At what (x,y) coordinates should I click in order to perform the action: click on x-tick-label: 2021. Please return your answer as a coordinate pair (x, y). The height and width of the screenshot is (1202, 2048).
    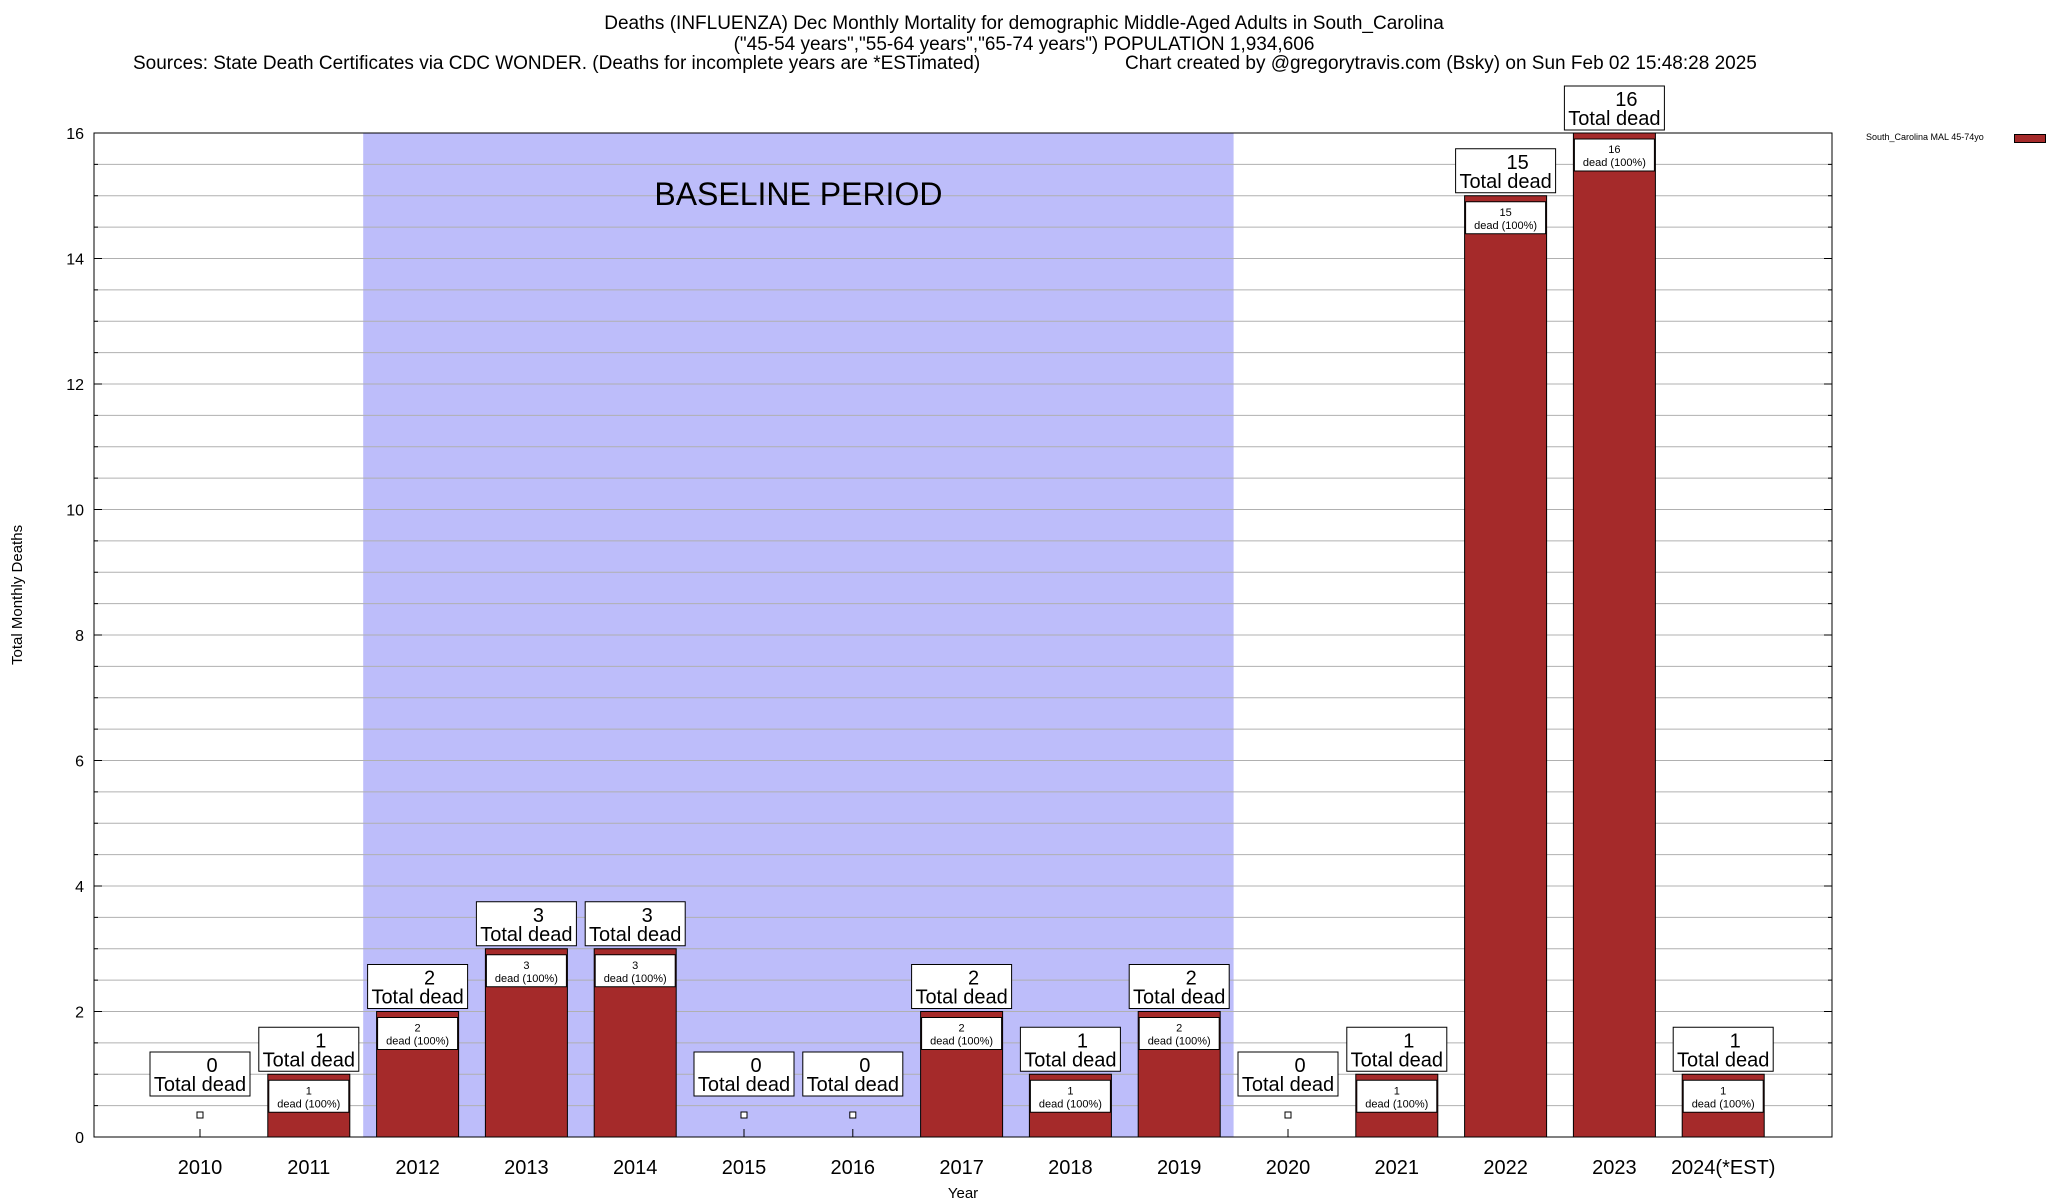
    Looking at the image, I should click on (1397, 1168).